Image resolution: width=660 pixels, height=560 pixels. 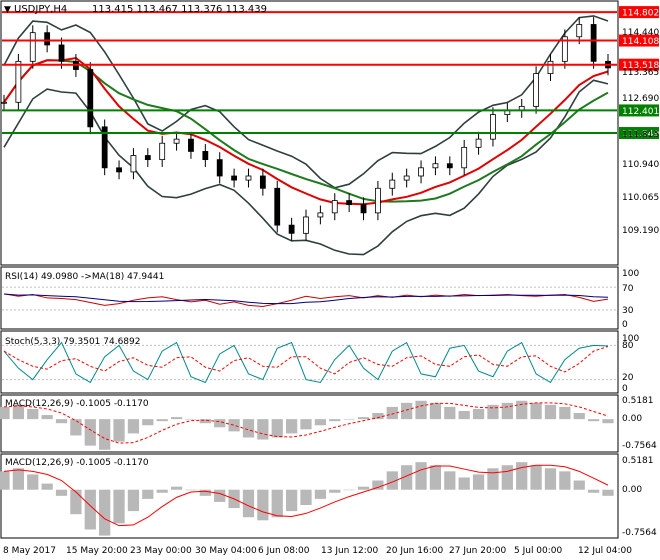 What do you see at coordinates (639, 446) in the screenshot?
I see `macd-scale-label: -0.7564` at bounding box center [639, 446].